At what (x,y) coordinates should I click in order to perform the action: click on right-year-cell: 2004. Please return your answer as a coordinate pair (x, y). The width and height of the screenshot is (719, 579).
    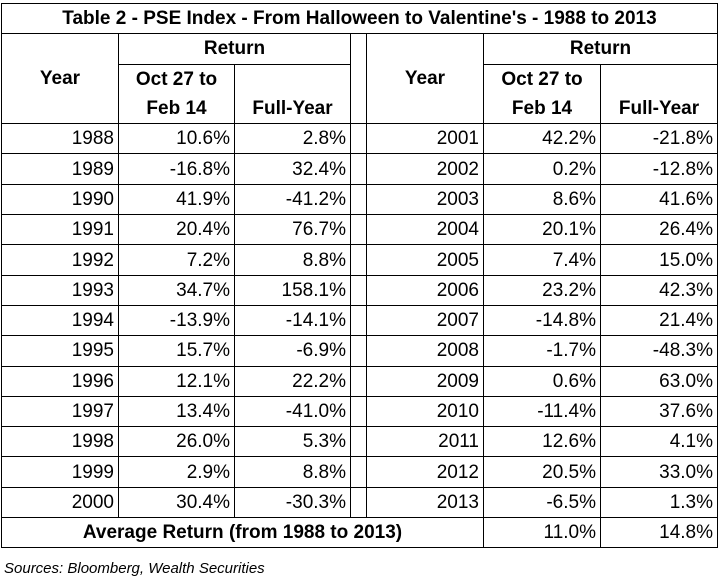
    Looking at the image, I should click on (425, 230).